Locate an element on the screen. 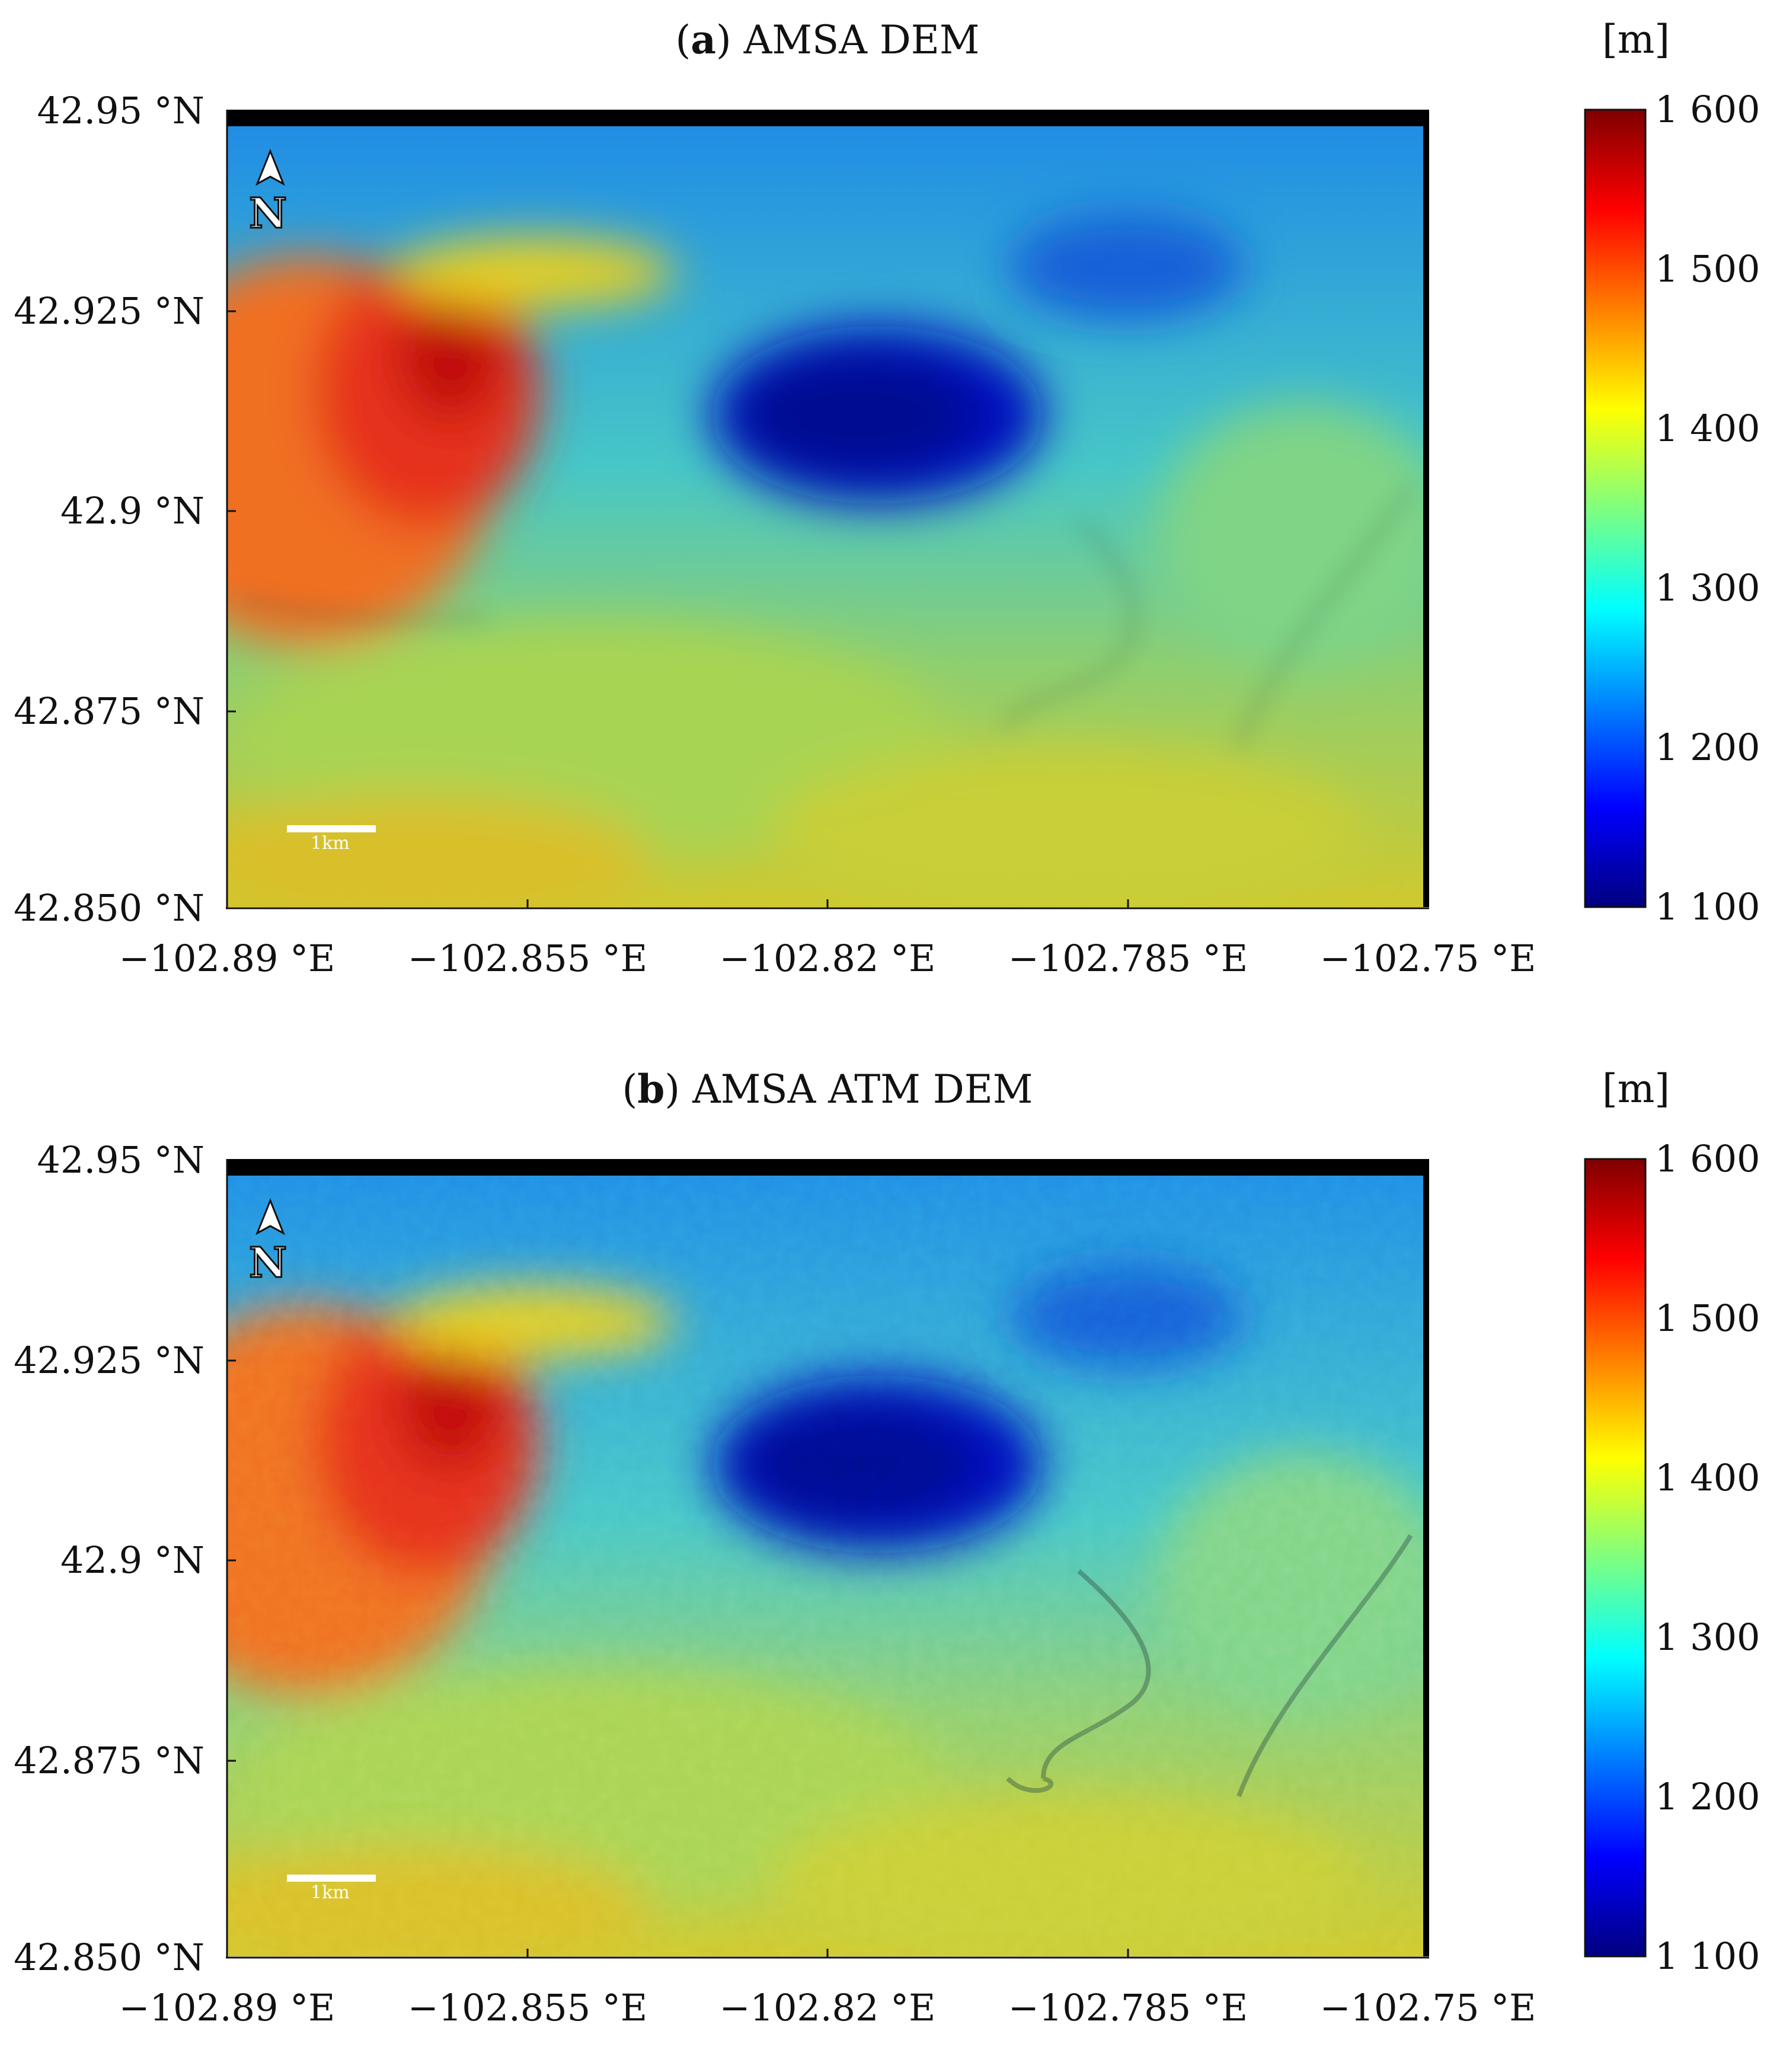 Image resolution: width=1767 pixels, height=2072 pixels. panel-title-b: (b) AMSA ATM DEM is located at coordinates (827, 1089).